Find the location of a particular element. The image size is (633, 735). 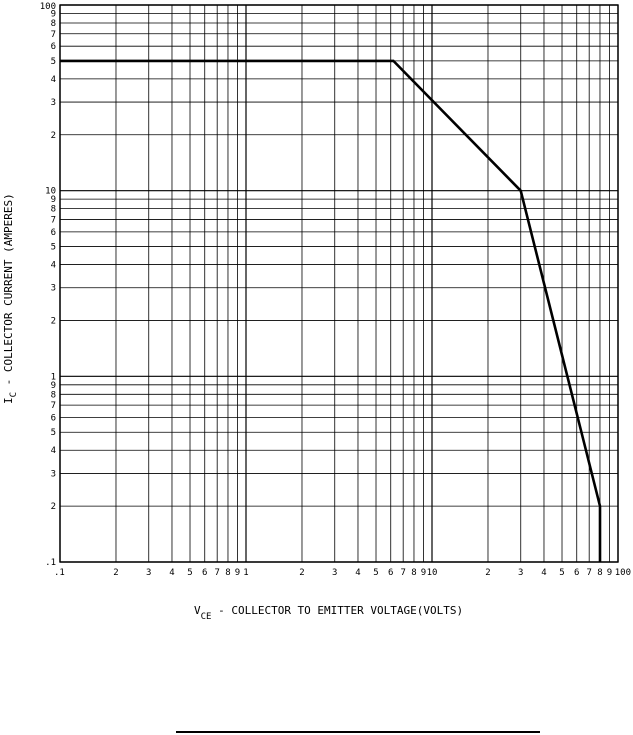

y-tick-label: 10 is located at coordinates (50, 192).